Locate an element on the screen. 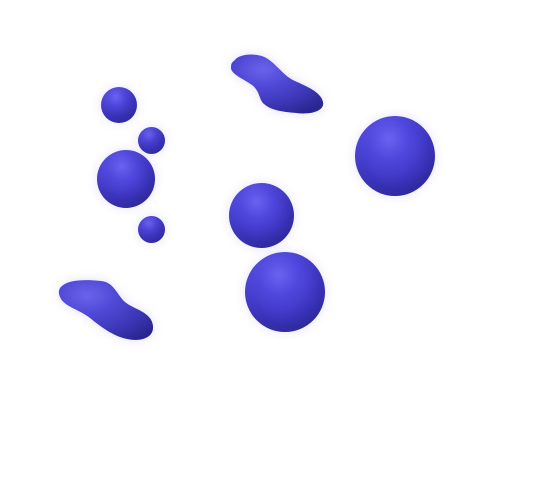  top-blob-shape is located at coordinates (277, 84).